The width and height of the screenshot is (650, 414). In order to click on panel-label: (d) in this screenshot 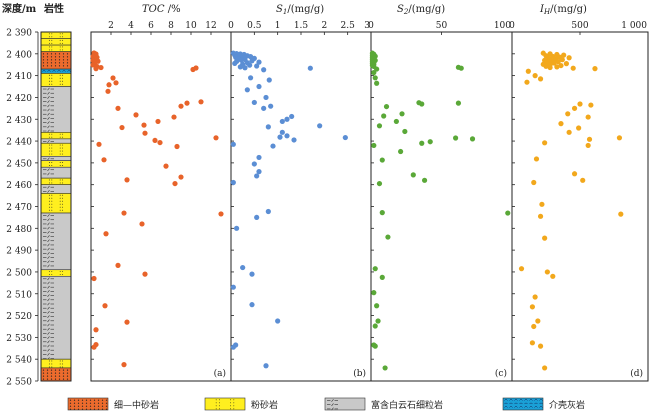, I will do `click(636, 373)`.